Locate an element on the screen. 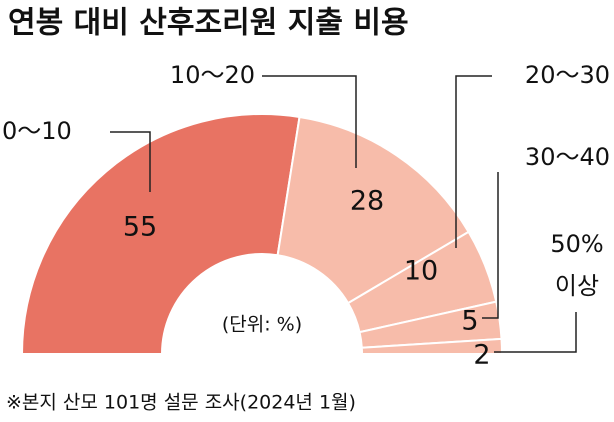 The width and height of the screenshot is (614, 422). value-label: 5 is located at coordinates (469, 321).